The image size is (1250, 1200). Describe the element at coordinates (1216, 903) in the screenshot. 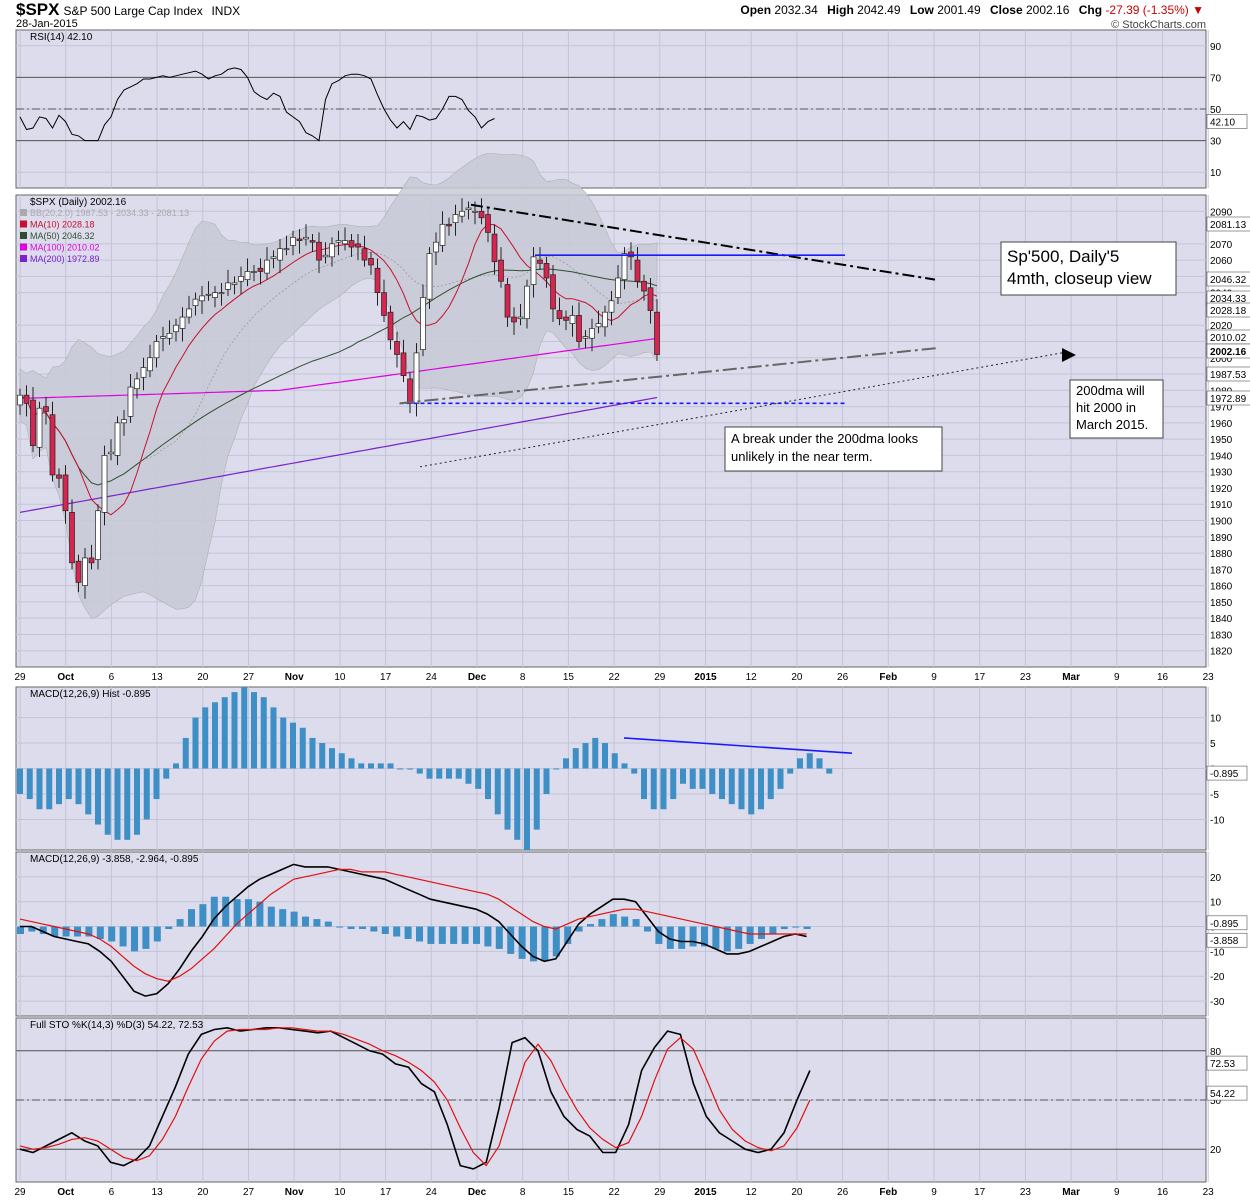

I see `macd-tick-label: 10` at that location.